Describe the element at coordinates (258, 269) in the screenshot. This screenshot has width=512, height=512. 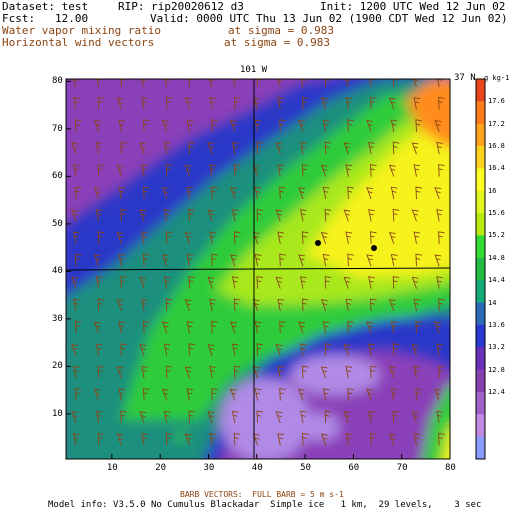
I see `latitude-line` at that location.